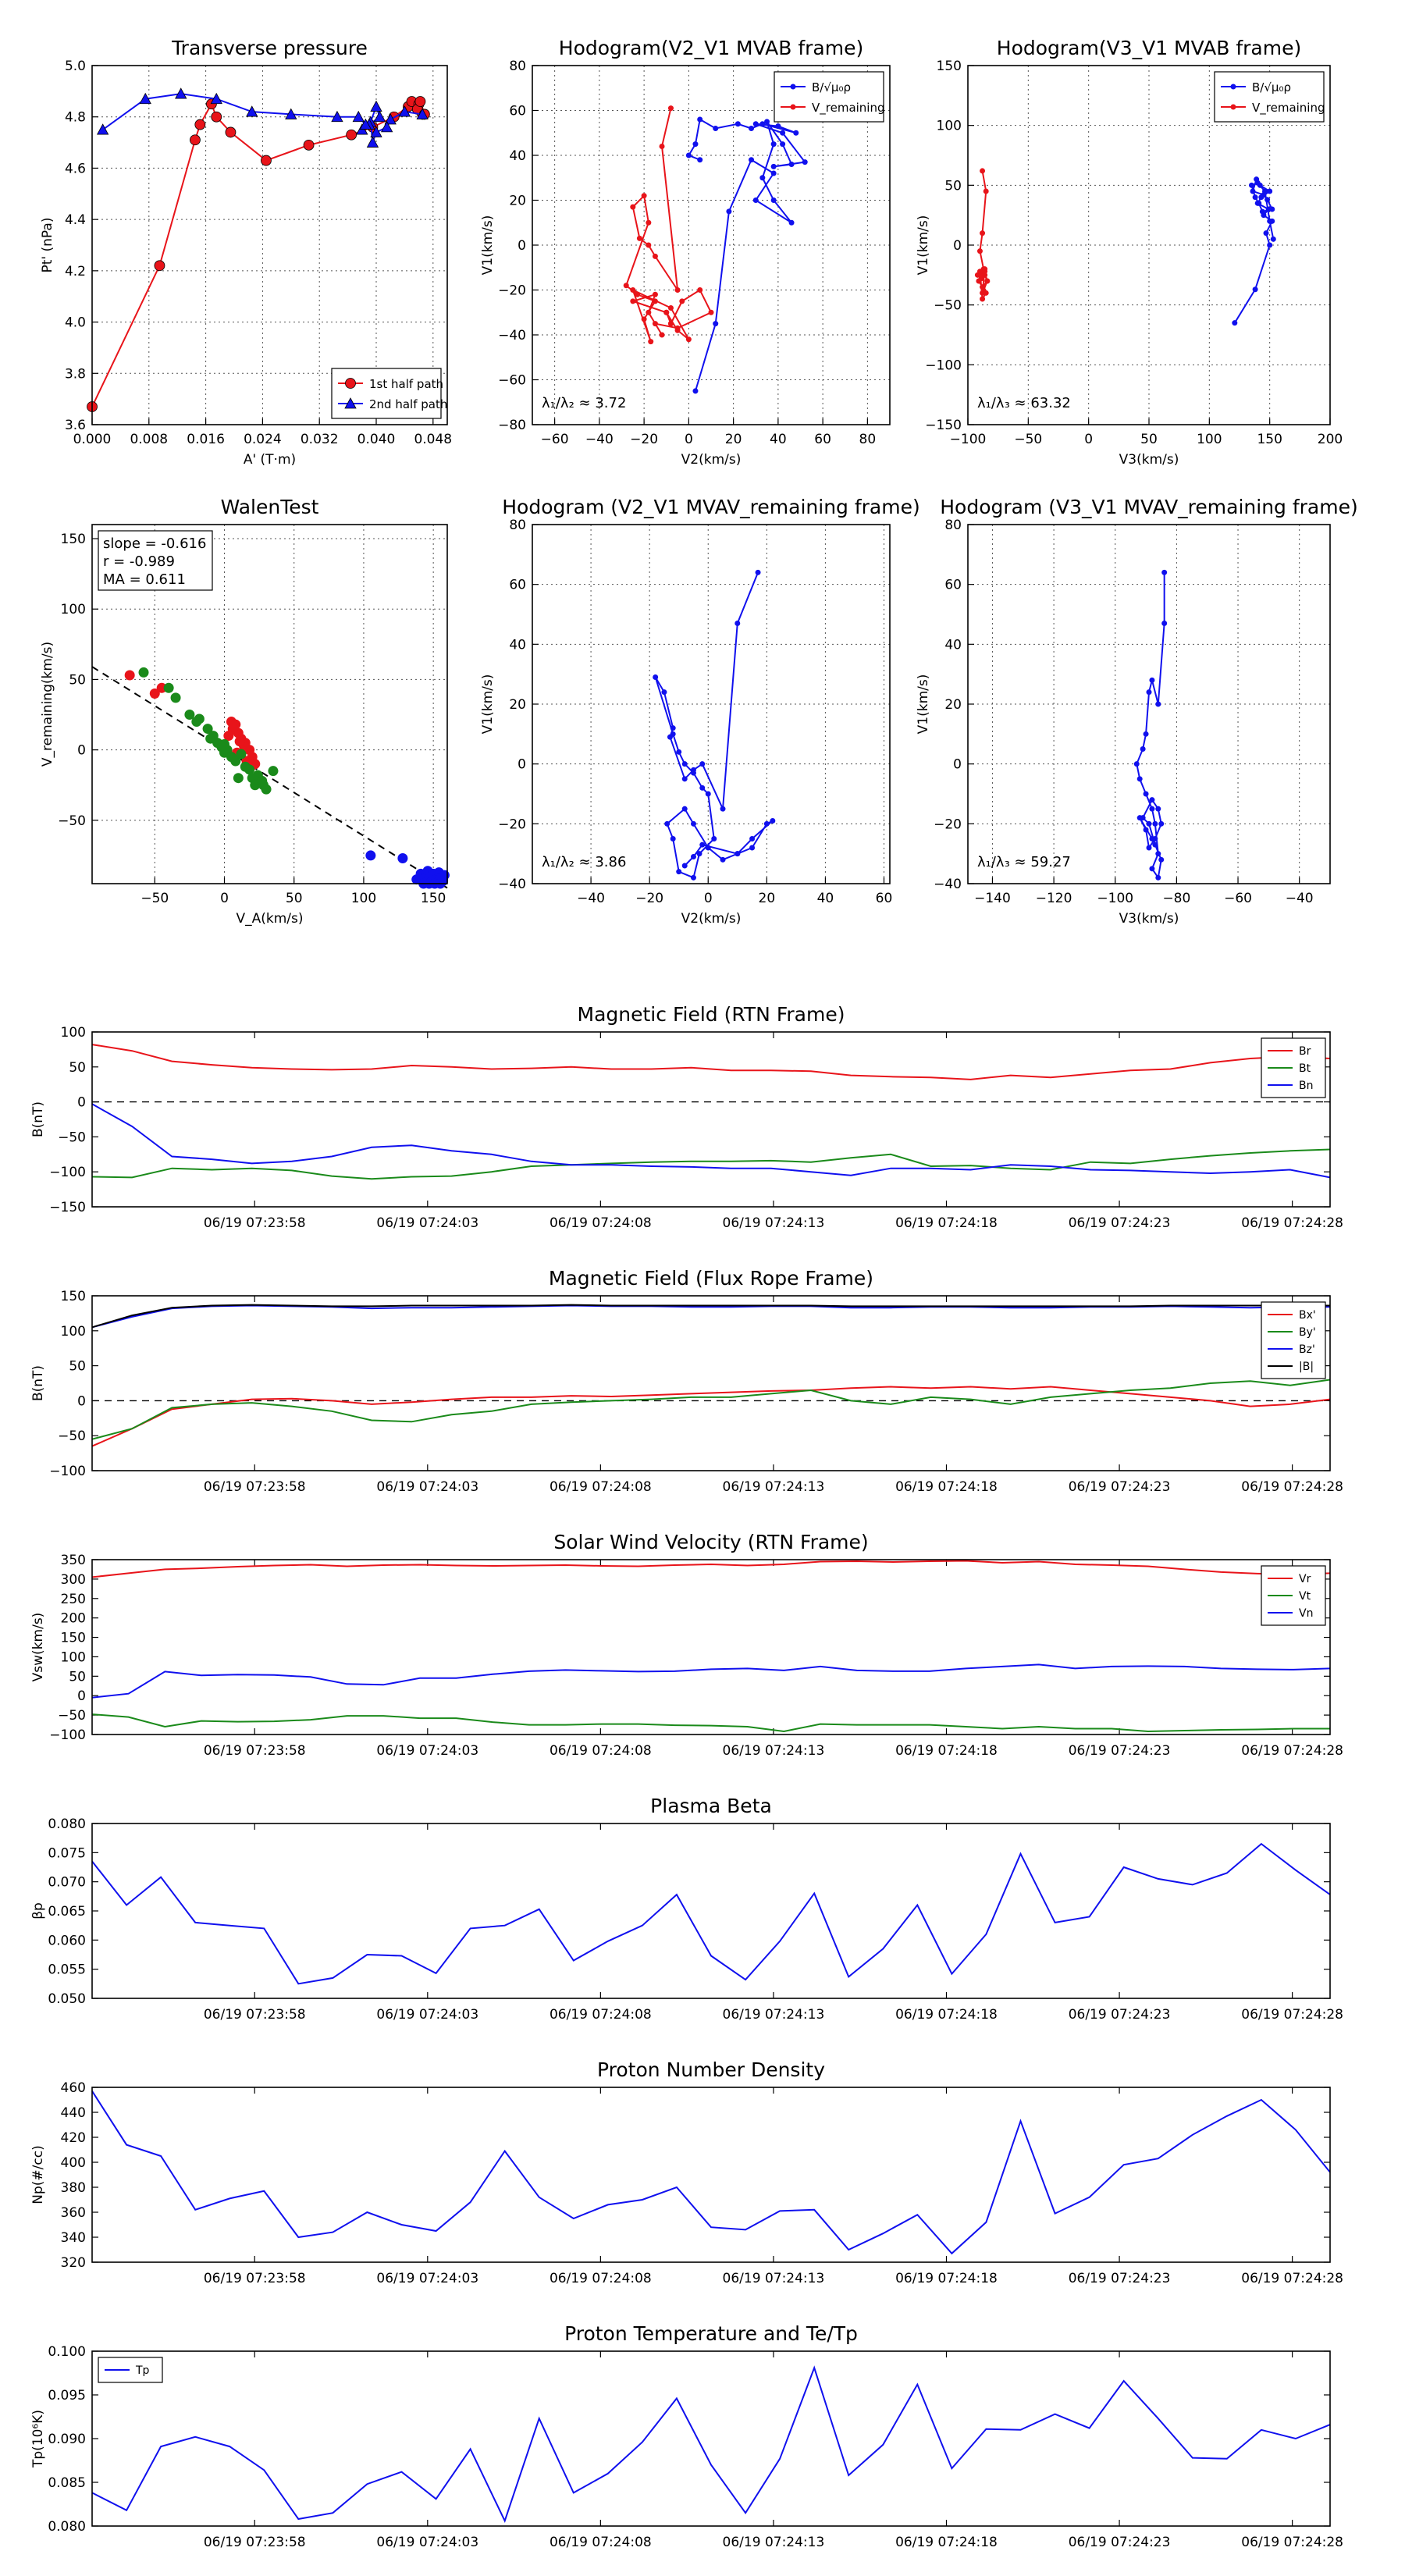 Image resolution: width=1405 pixels, height=2576 pixels. What do you see at coordinates (144, 579) in the screenshot?
I see `stats-line: MA = 0.611` at bounding box center [144, 579].